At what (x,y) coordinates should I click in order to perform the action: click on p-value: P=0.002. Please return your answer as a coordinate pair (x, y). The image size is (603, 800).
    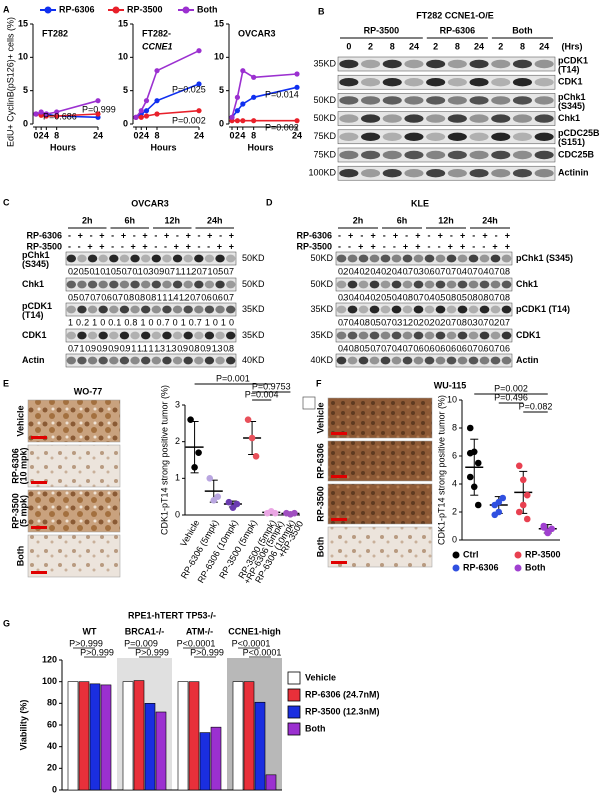
    Looking at the image, I should click on (511, 388).